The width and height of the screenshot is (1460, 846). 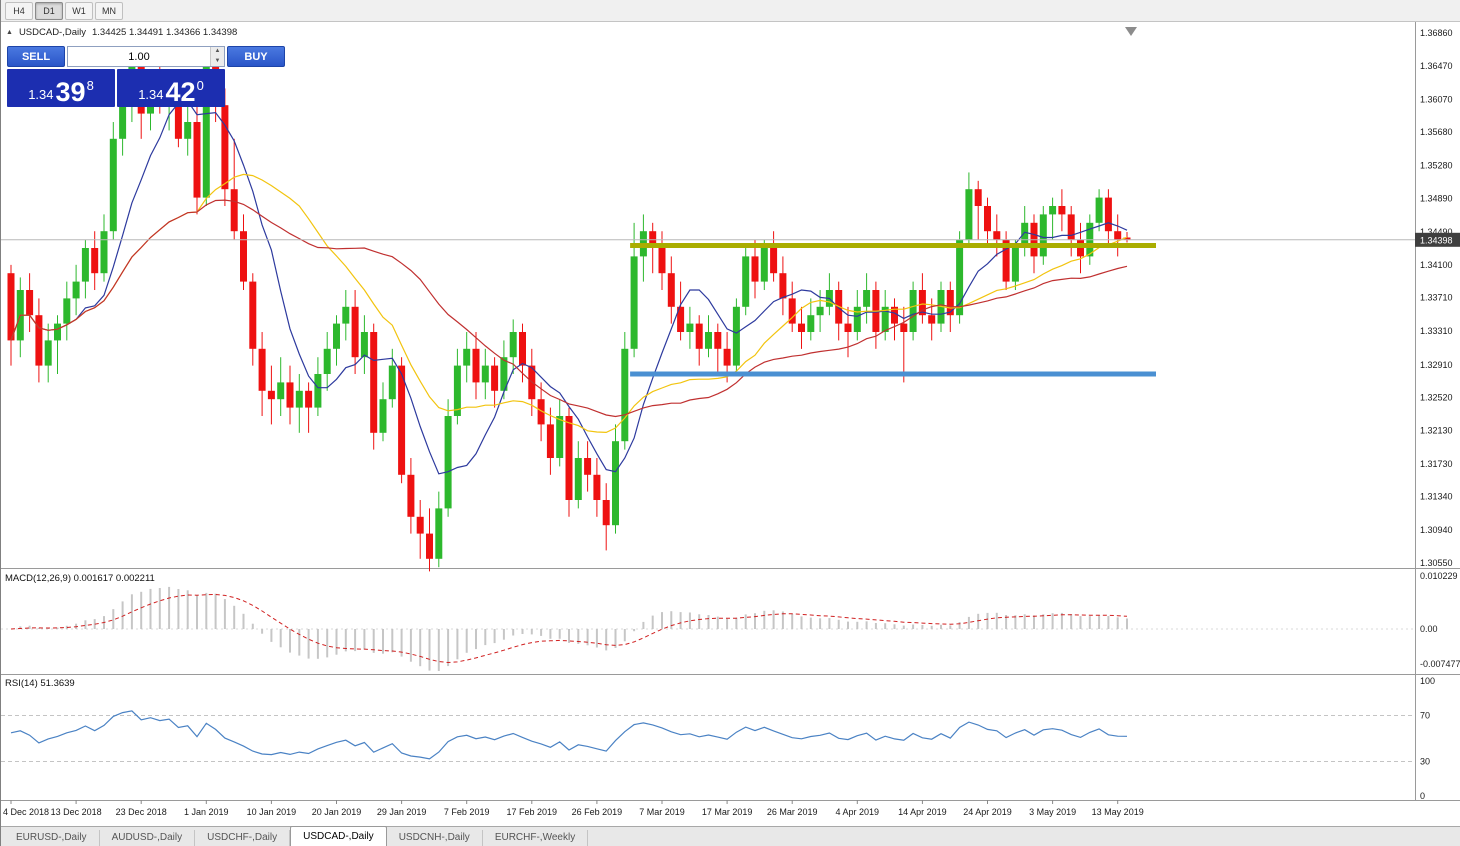 I want to click on macd-axis-label: -0.007477, so click(x=1440, y=664).